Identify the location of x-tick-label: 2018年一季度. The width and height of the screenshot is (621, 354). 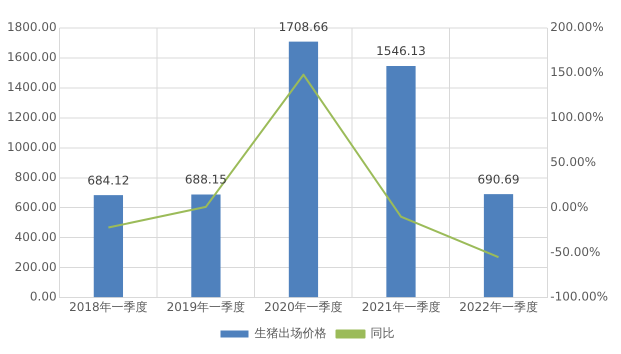
(108, 307).